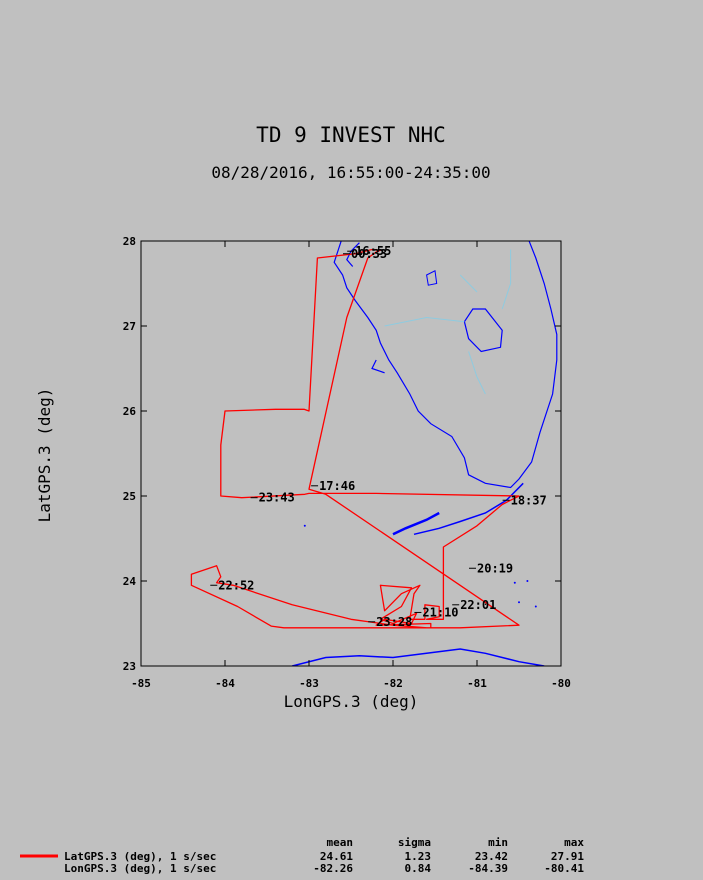 This screenshot has width=703, height=880. I want to click on y-tick-label-3: 26, so click(130, 411).